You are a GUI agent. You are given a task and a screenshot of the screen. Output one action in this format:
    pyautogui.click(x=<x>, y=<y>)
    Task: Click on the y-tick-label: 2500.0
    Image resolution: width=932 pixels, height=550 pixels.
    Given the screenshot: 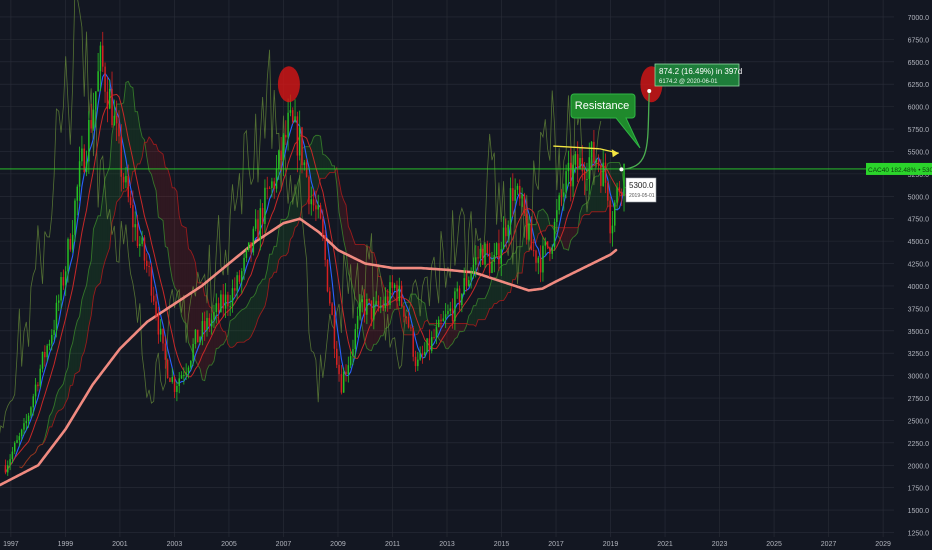 What is the action you would take?
    pyautogui.click(x=919, y=421)
    